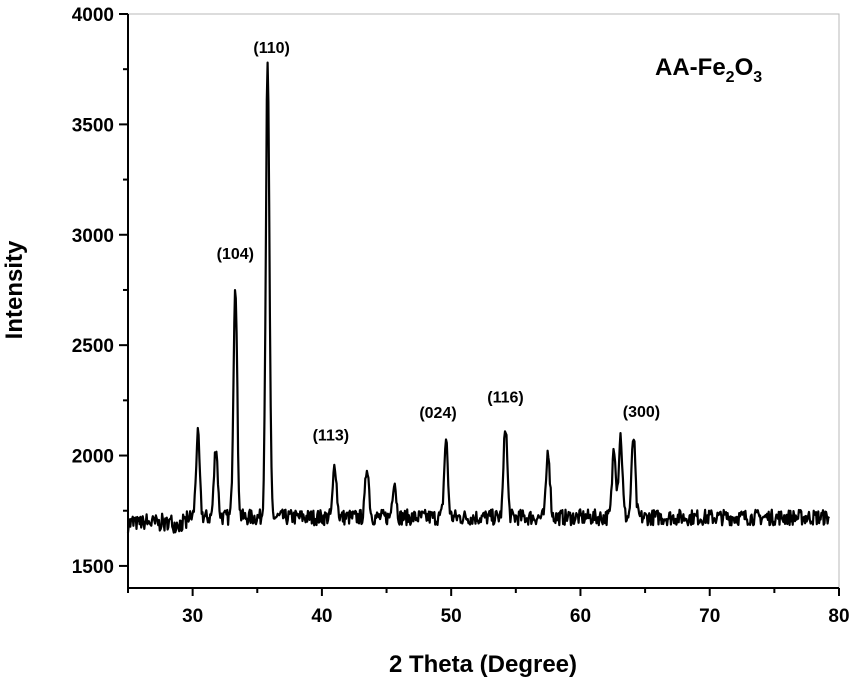 The width and height of the screenshot is (857, 691). What do you see at coordinates (690, 67) in the screenshot?
I see `sample-label-prefix: AA-Fe` at bounding box center [690, 67].